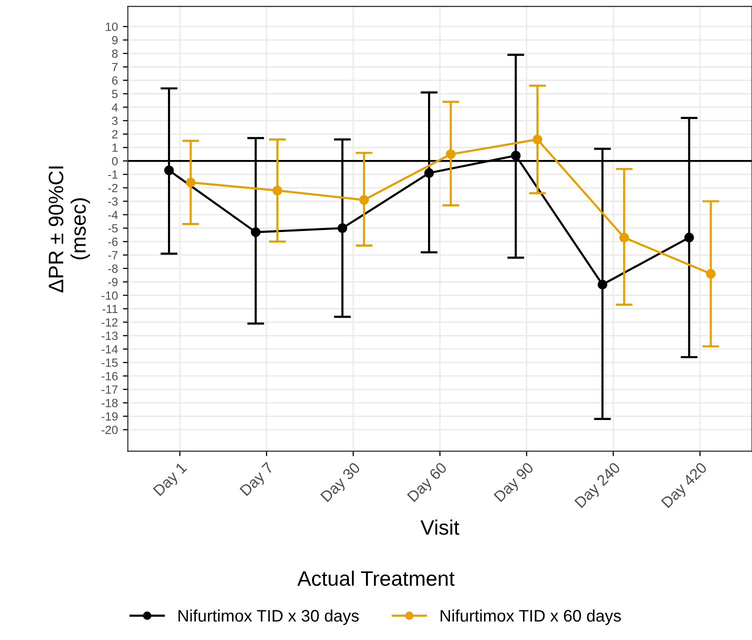 Image resolution: width=752 pixels, height=640 pixels. Describe the element at coordinates (110, 362) in the screenshot. I see `y-tick-label: -15` at that location.